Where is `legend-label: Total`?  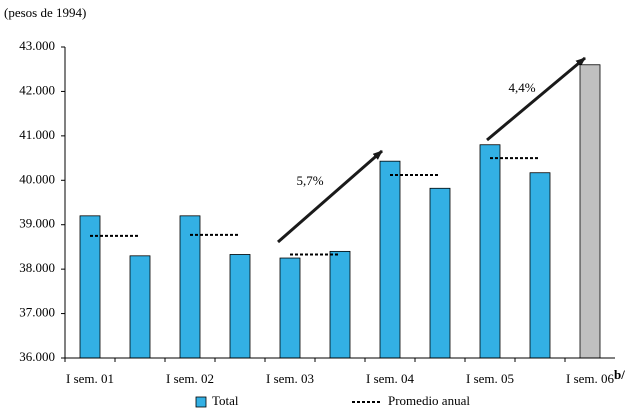 legend-label: Total is located at coordinates (225, 400).